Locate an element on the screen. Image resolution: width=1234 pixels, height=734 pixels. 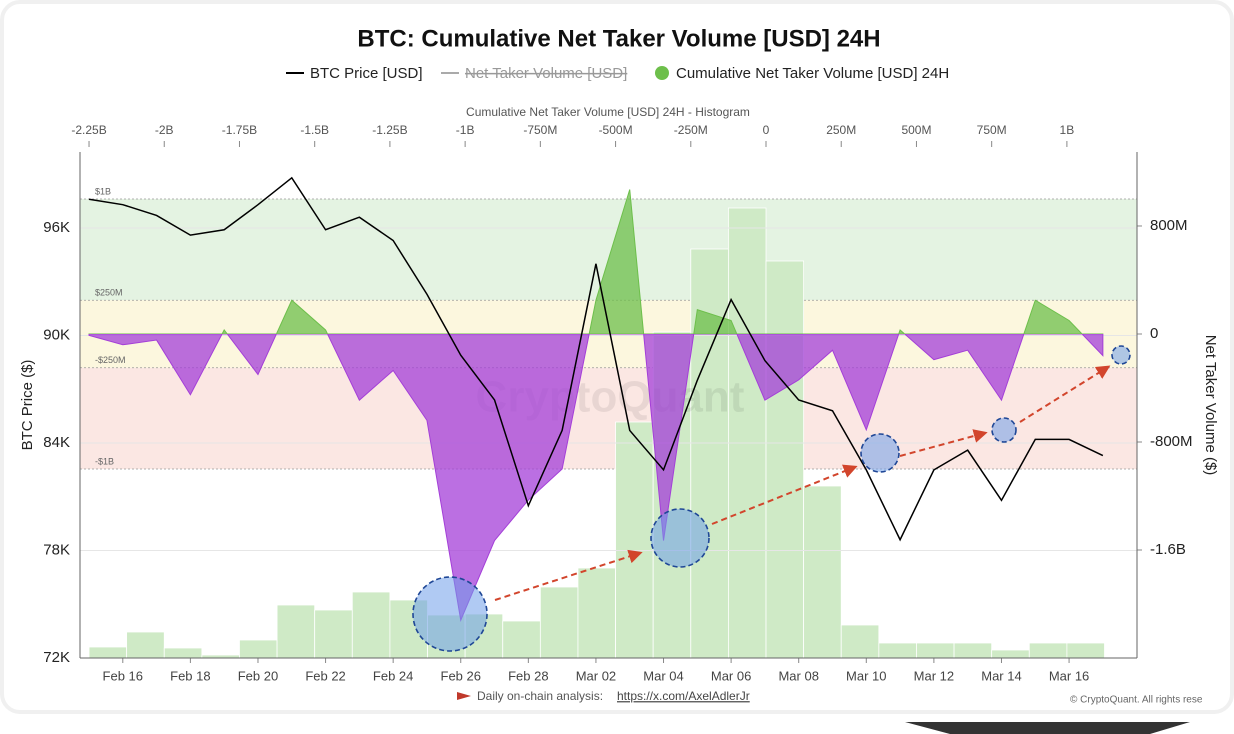
x-tick-label: Mar 16 is located at coordinates (1069, 675).